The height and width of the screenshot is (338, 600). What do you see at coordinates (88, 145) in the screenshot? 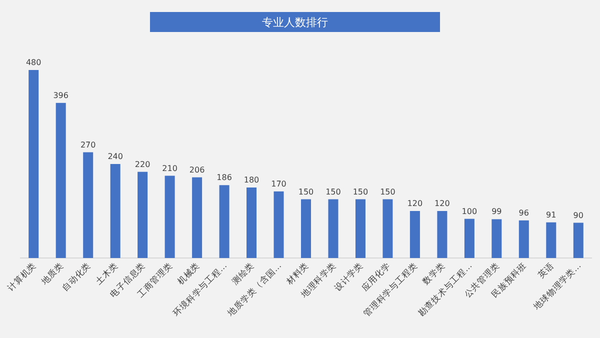
I see `data-label: 270` at bounding box center [88, 145].